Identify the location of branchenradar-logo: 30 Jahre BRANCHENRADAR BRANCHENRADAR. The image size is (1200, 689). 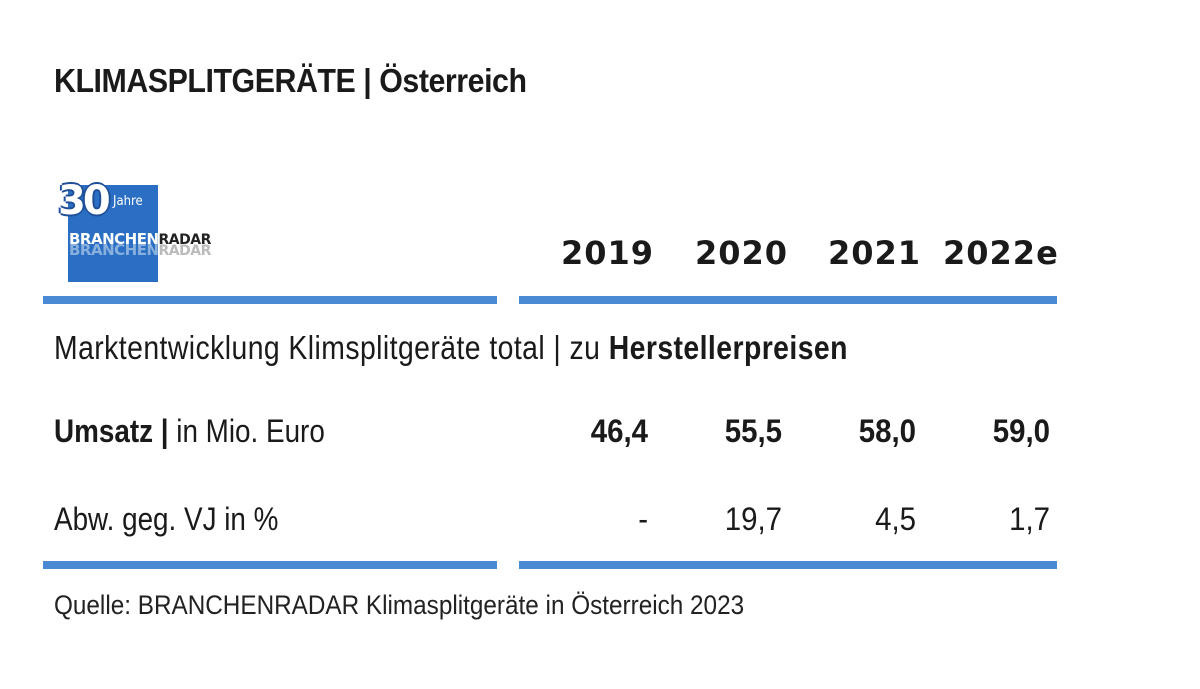
(143, 231).